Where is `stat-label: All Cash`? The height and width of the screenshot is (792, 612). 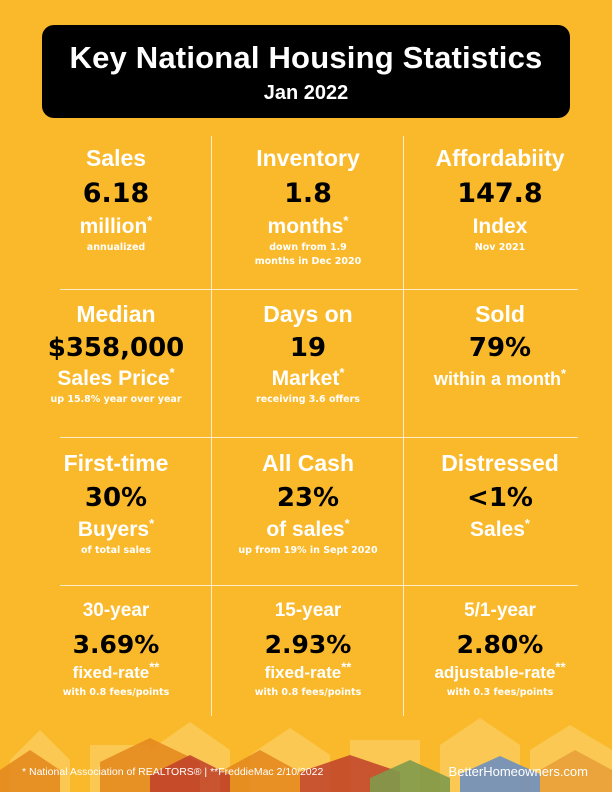 stat-label: All Cash is located at coordinates (308, 463).